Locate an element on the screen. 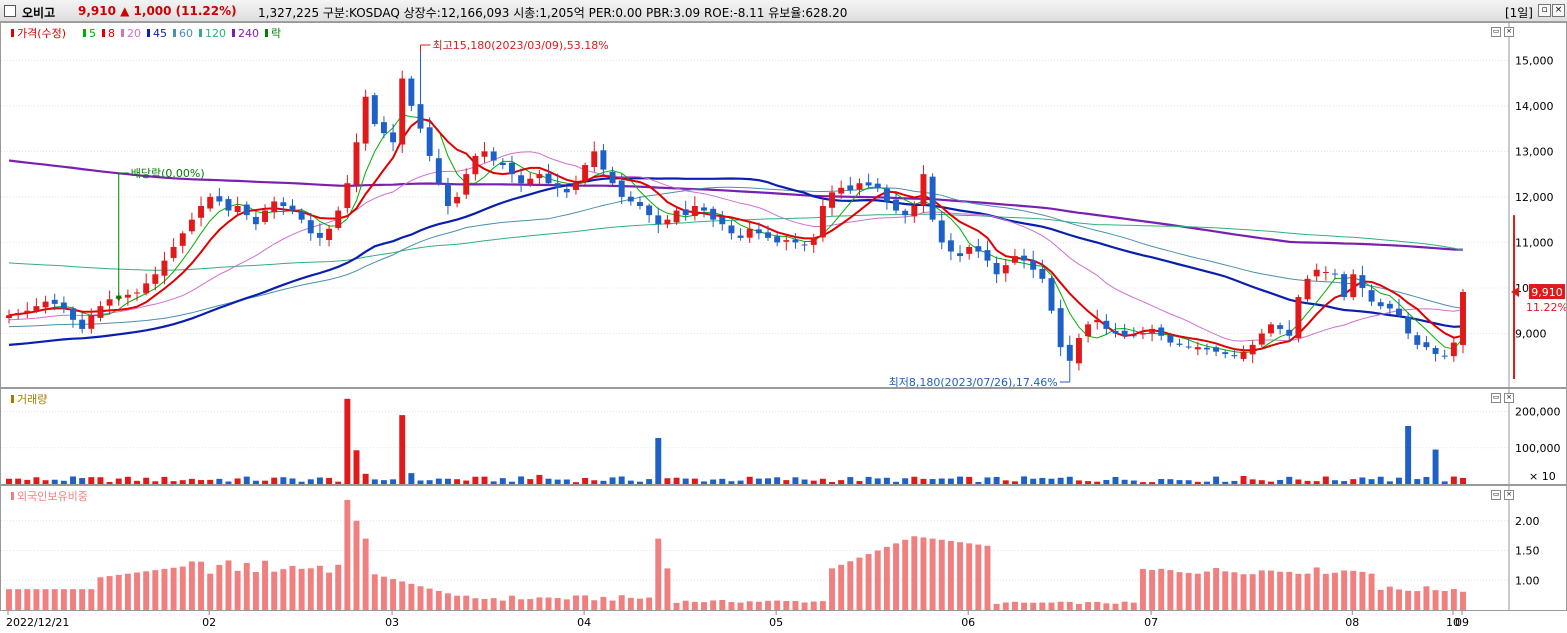 This screenshot has width=1567, height=633. foreign-legend: 외국인보유비중 is located at coordinates (52, 496).